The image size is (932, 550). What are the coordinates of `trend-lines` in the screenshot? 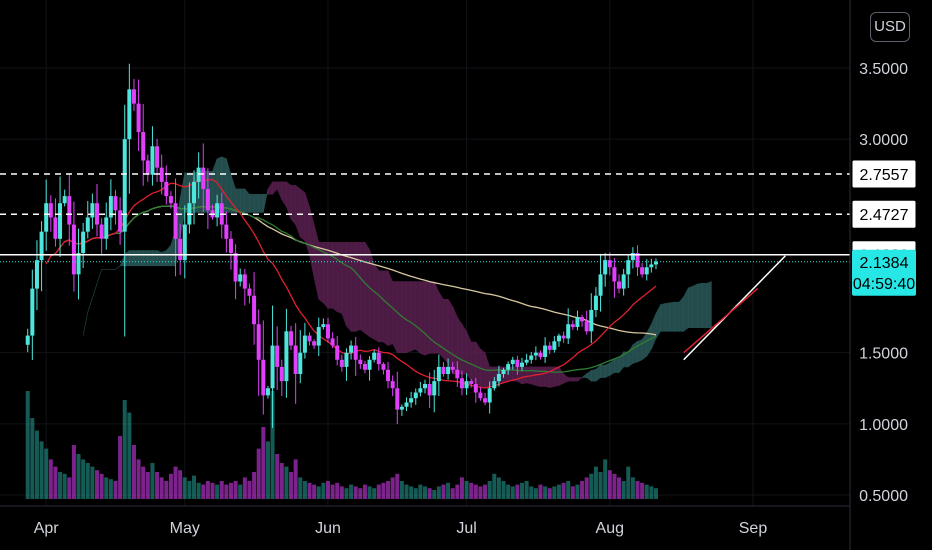 It's located at (734, 308).